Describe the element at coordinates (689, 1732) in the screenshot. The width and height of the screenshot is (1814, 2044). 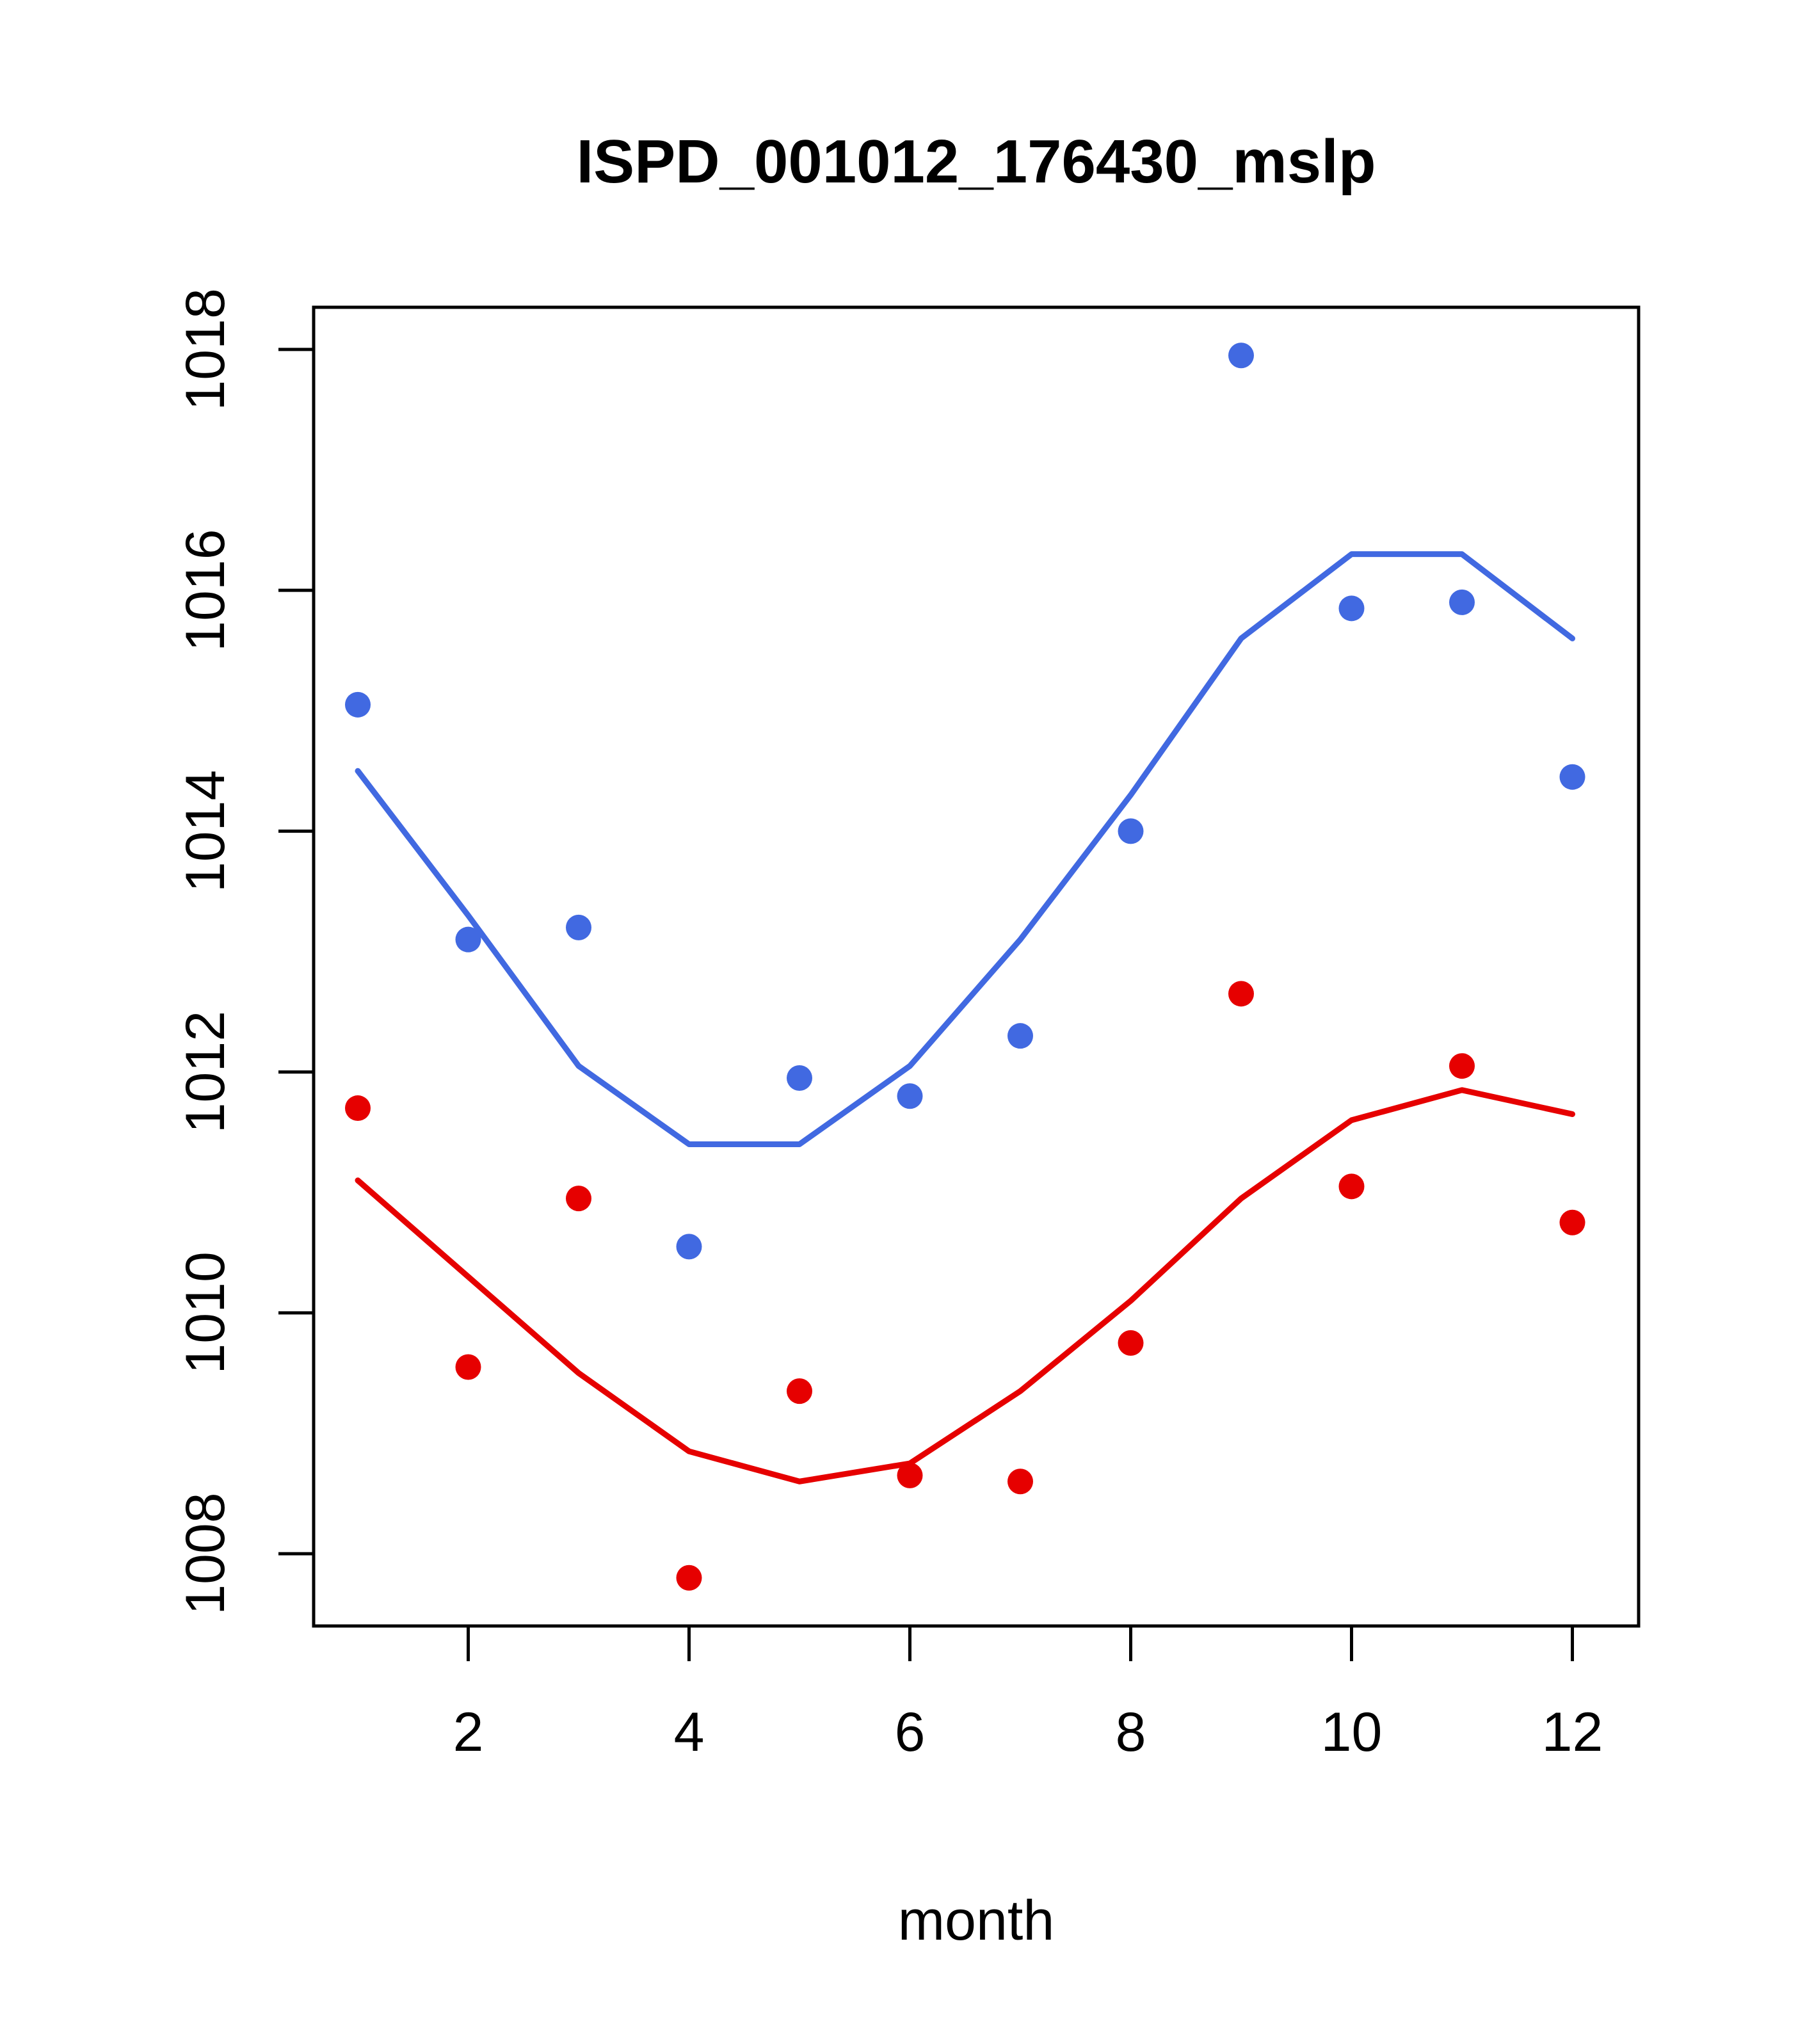
I see `x-tick-label: 4` at that location.